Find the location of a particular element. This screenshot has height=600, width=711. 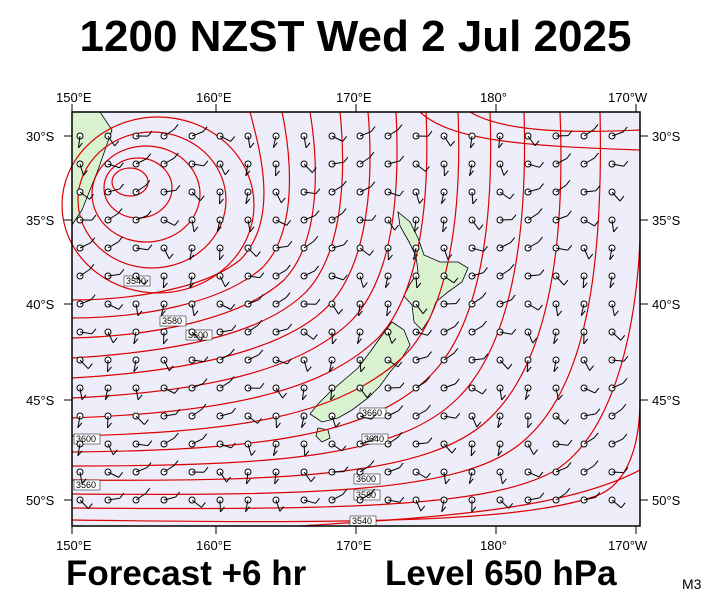

contour-label: 3540 is located at coordinates (362, 521).